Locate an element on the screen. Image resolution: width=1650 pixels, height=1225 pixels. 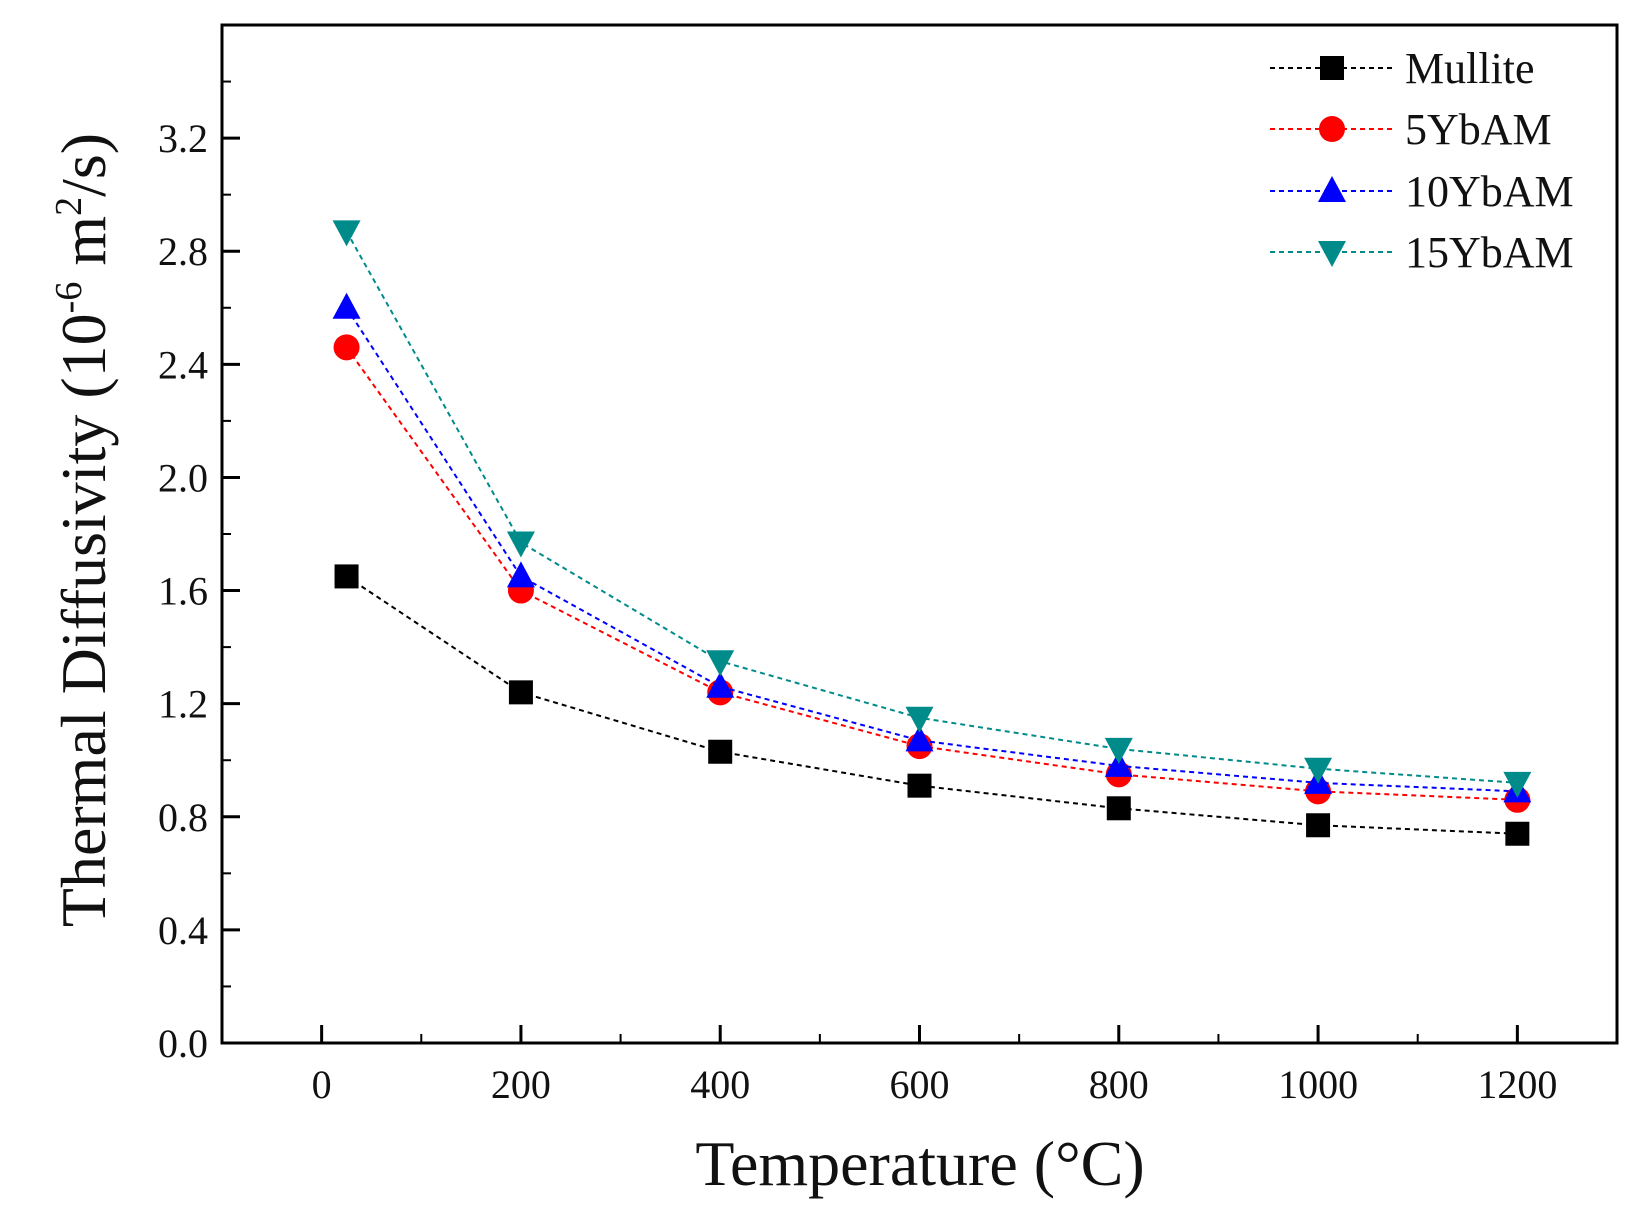
x-tick-label: 1000 is located at coordinates (1318, 1084).